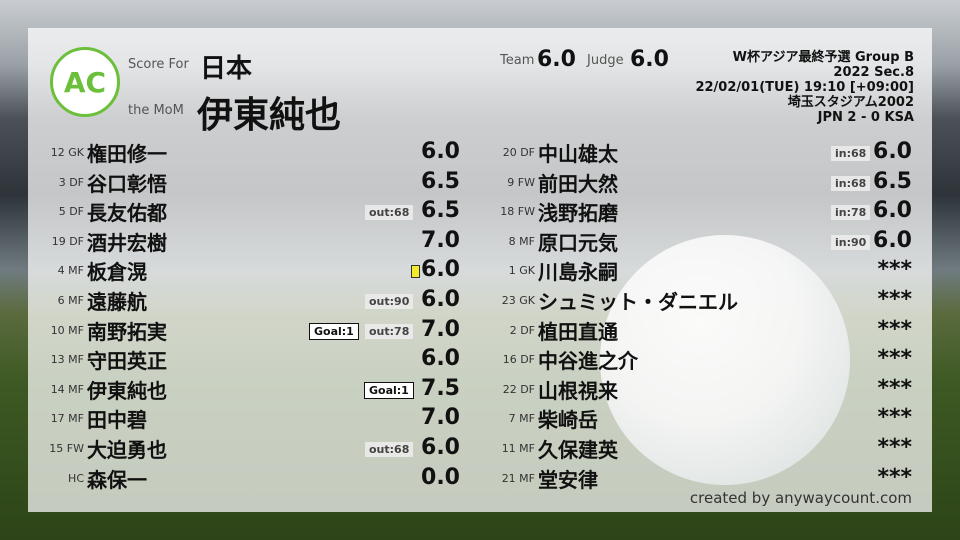  Describe the element at coordinates (156, 110) in the screenshot. I see `mom-label: the MoM` at that location.